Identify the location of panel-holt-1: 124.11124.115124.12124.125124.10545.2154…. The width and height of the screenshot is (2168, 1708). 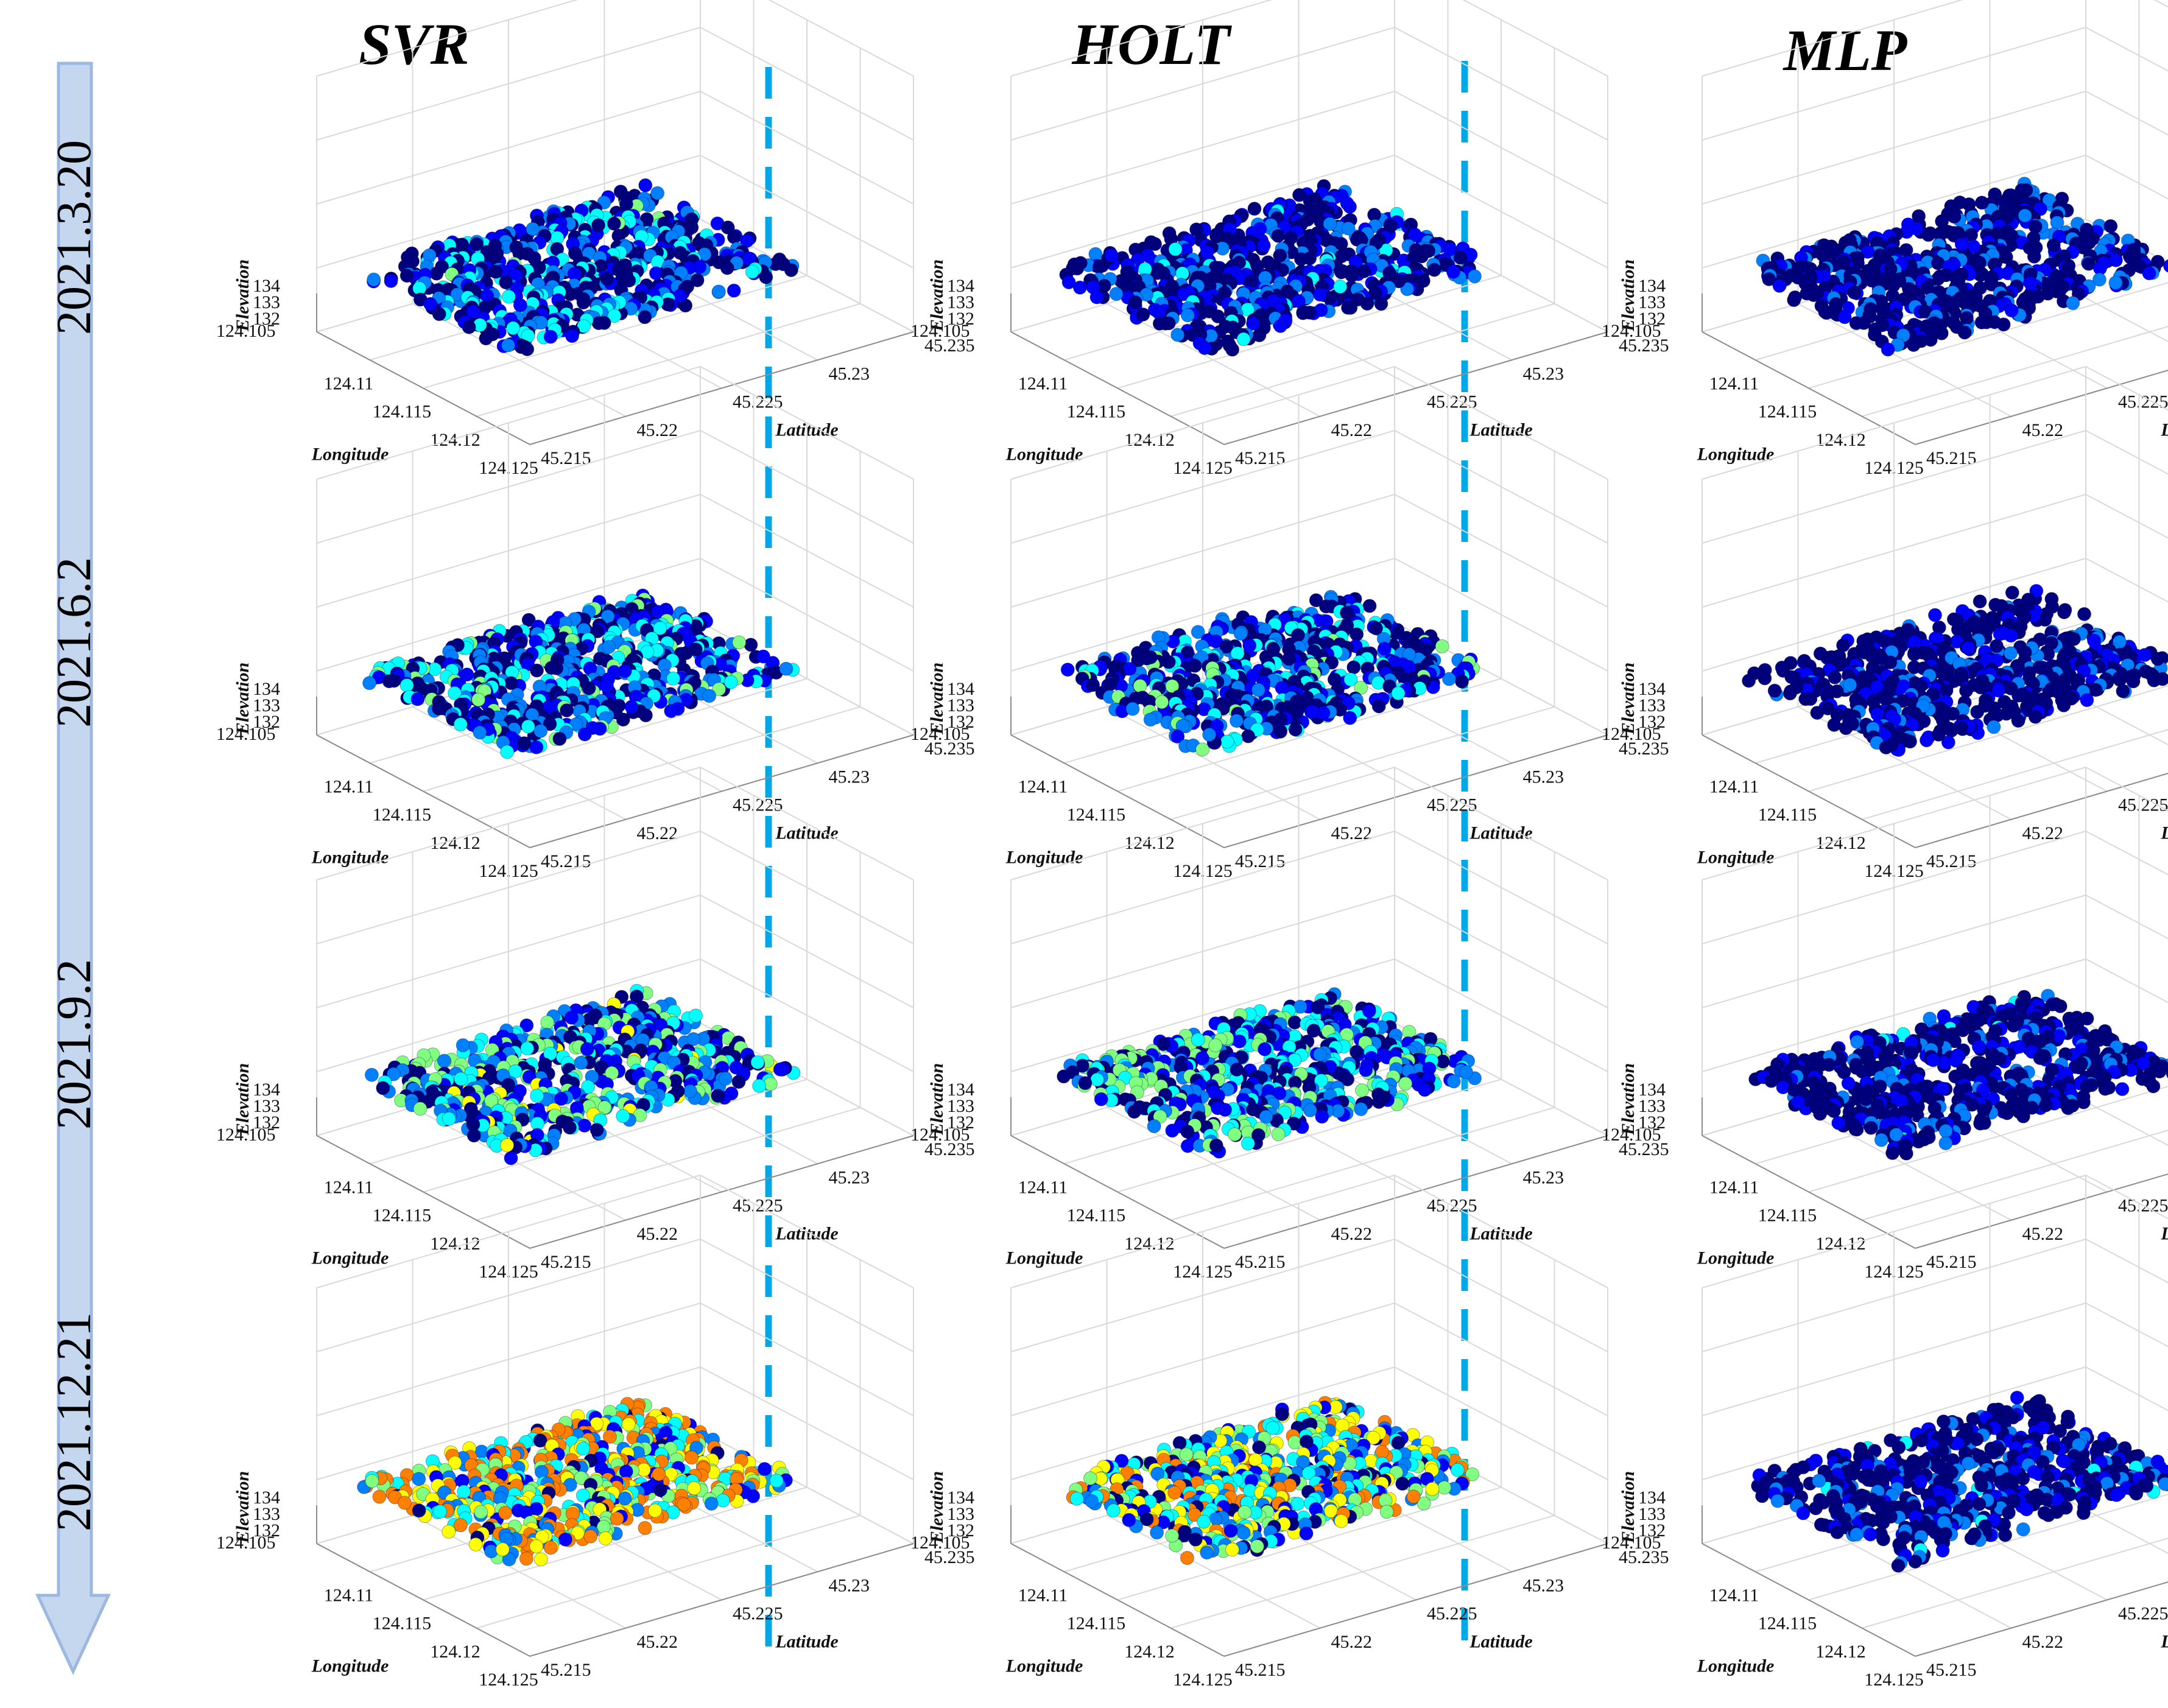
(1290, 239).